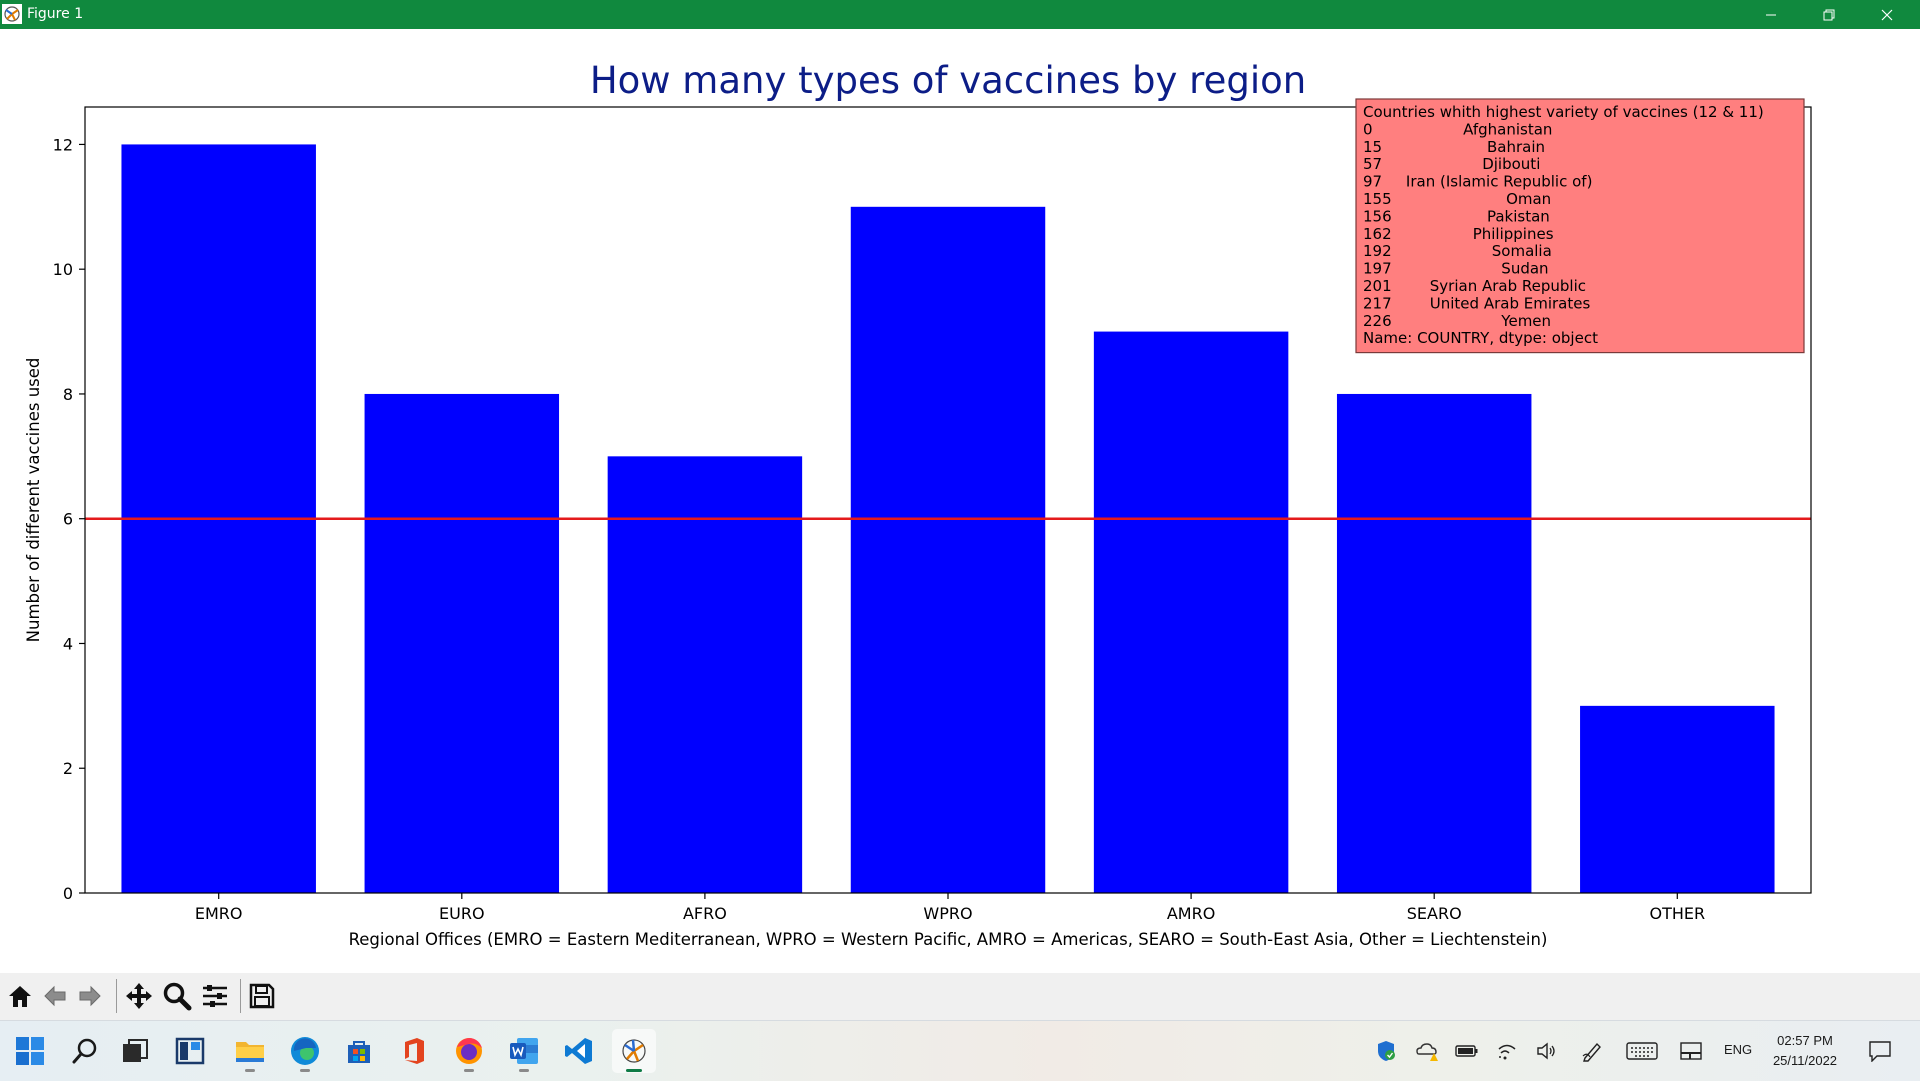  Describe the element at coordinates (1738, 1049) in the screenshot. I see `input-language: ENG` at that location.